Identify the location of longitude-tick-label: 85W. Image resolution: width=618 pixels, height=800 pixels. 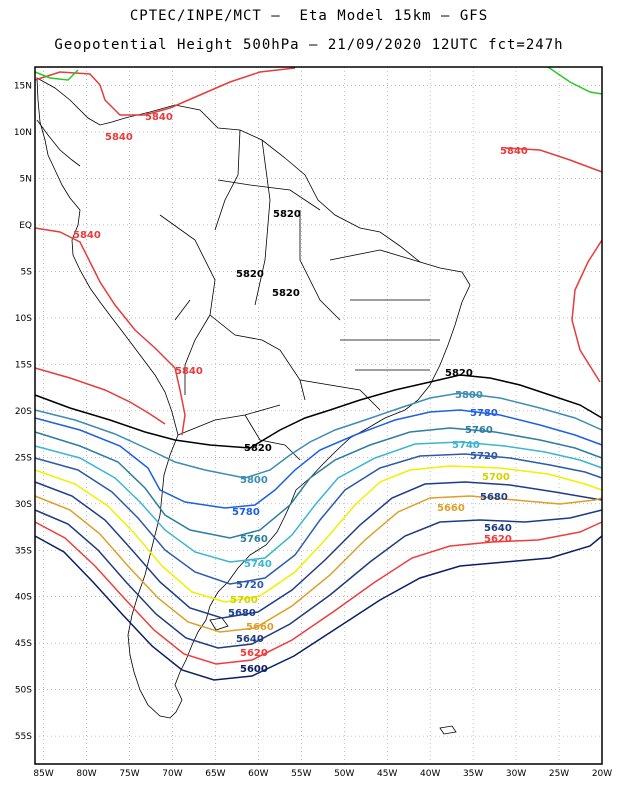
(43, 774).